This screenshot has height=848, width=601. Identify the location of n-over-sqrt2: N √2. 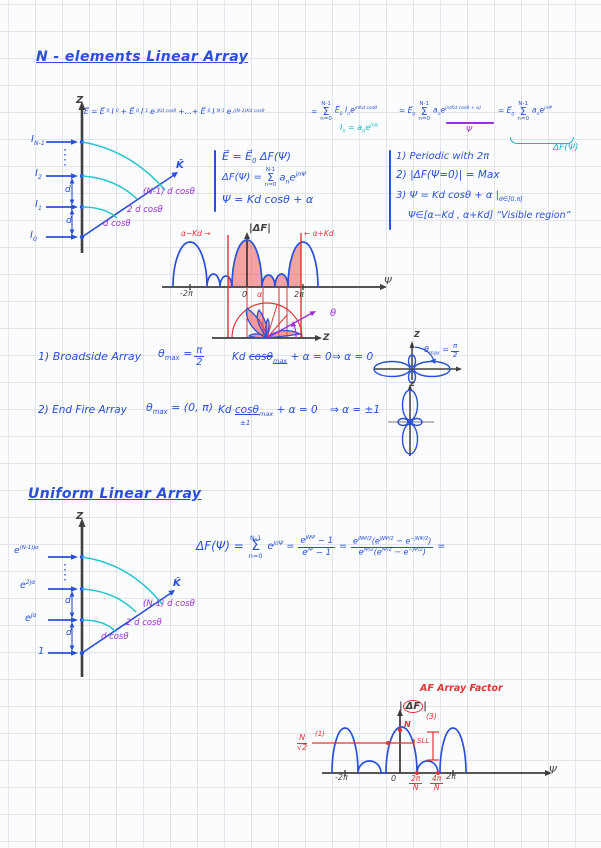
(302, 742).